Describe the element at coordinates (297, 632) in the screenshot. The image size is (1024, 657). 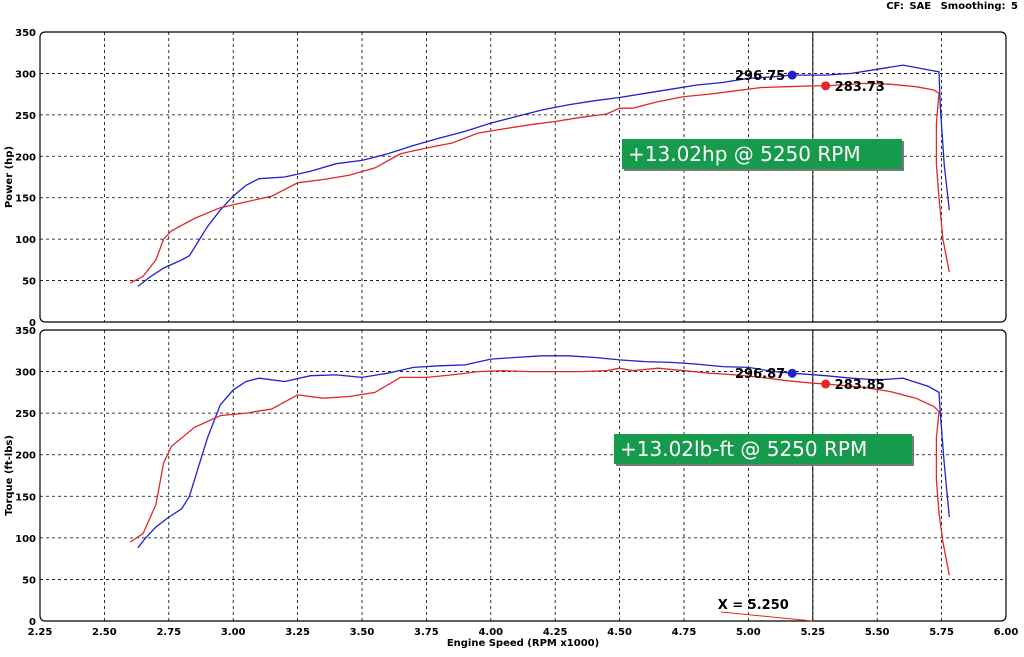
I see `x-tick-label: 3.25` at that location.